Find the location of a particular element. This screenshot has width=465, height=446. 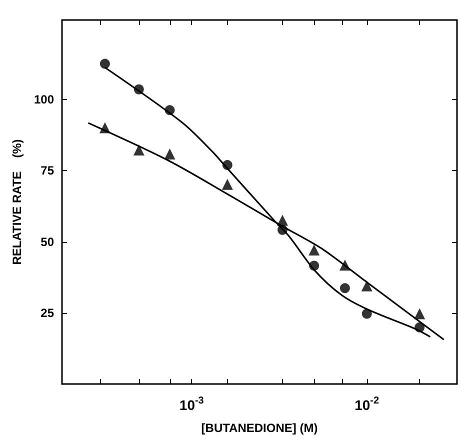

y-tick-label: 75 is located at coordinates (47, 171).